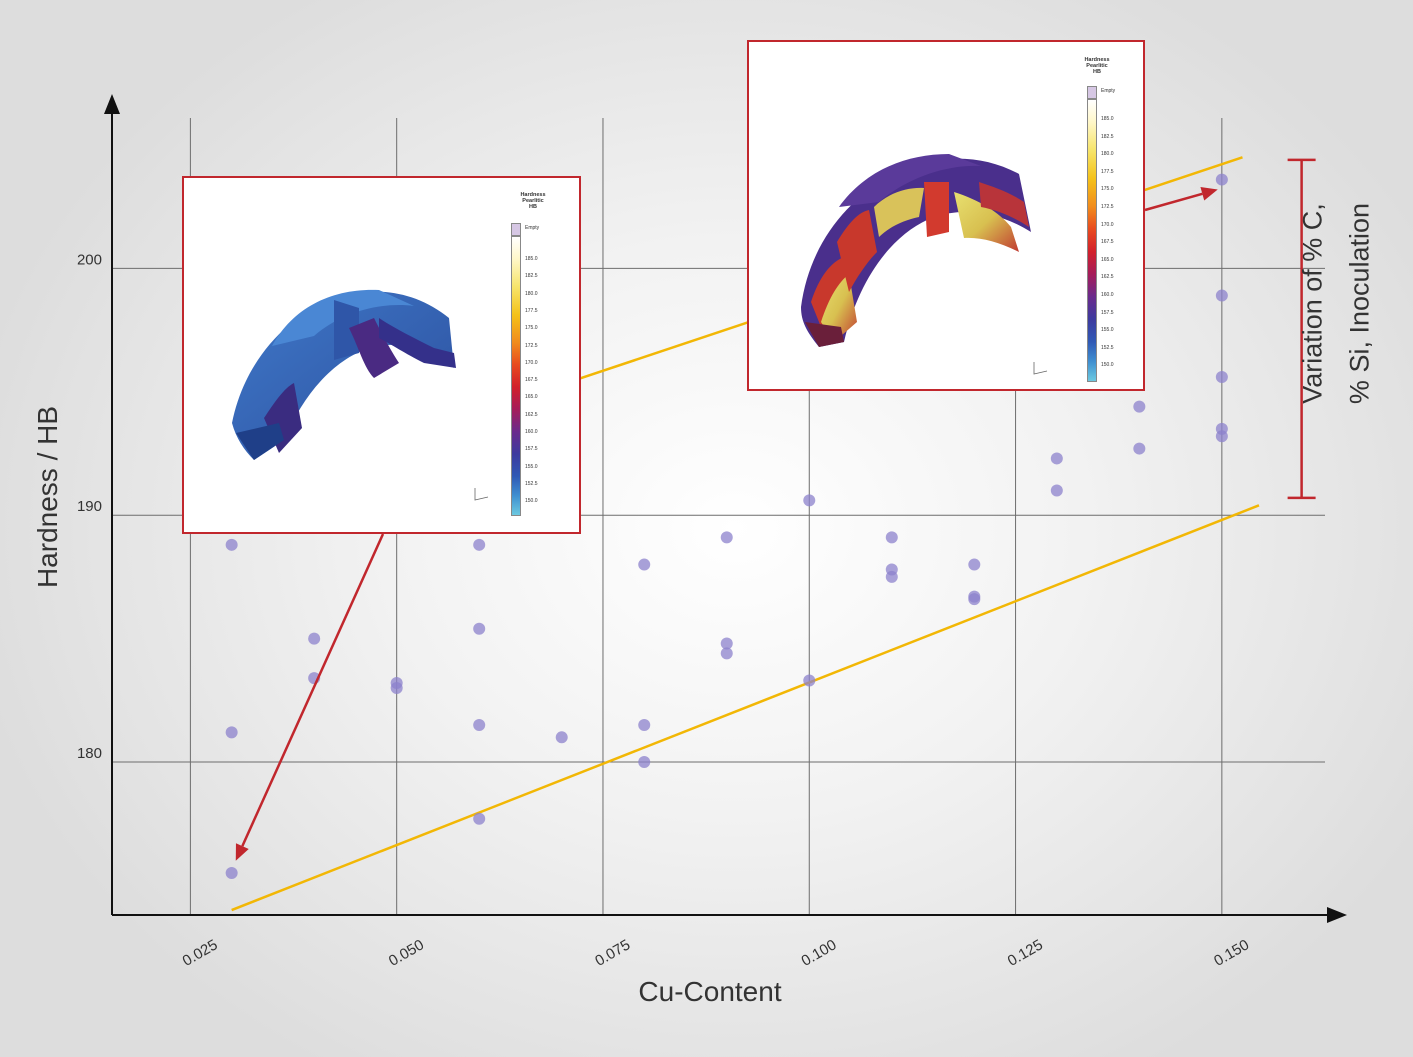  What do you see at coordinates (819, 952) in the screenshot?
I see `x-tick-label: 0.100` at bounding box center [819, 952].